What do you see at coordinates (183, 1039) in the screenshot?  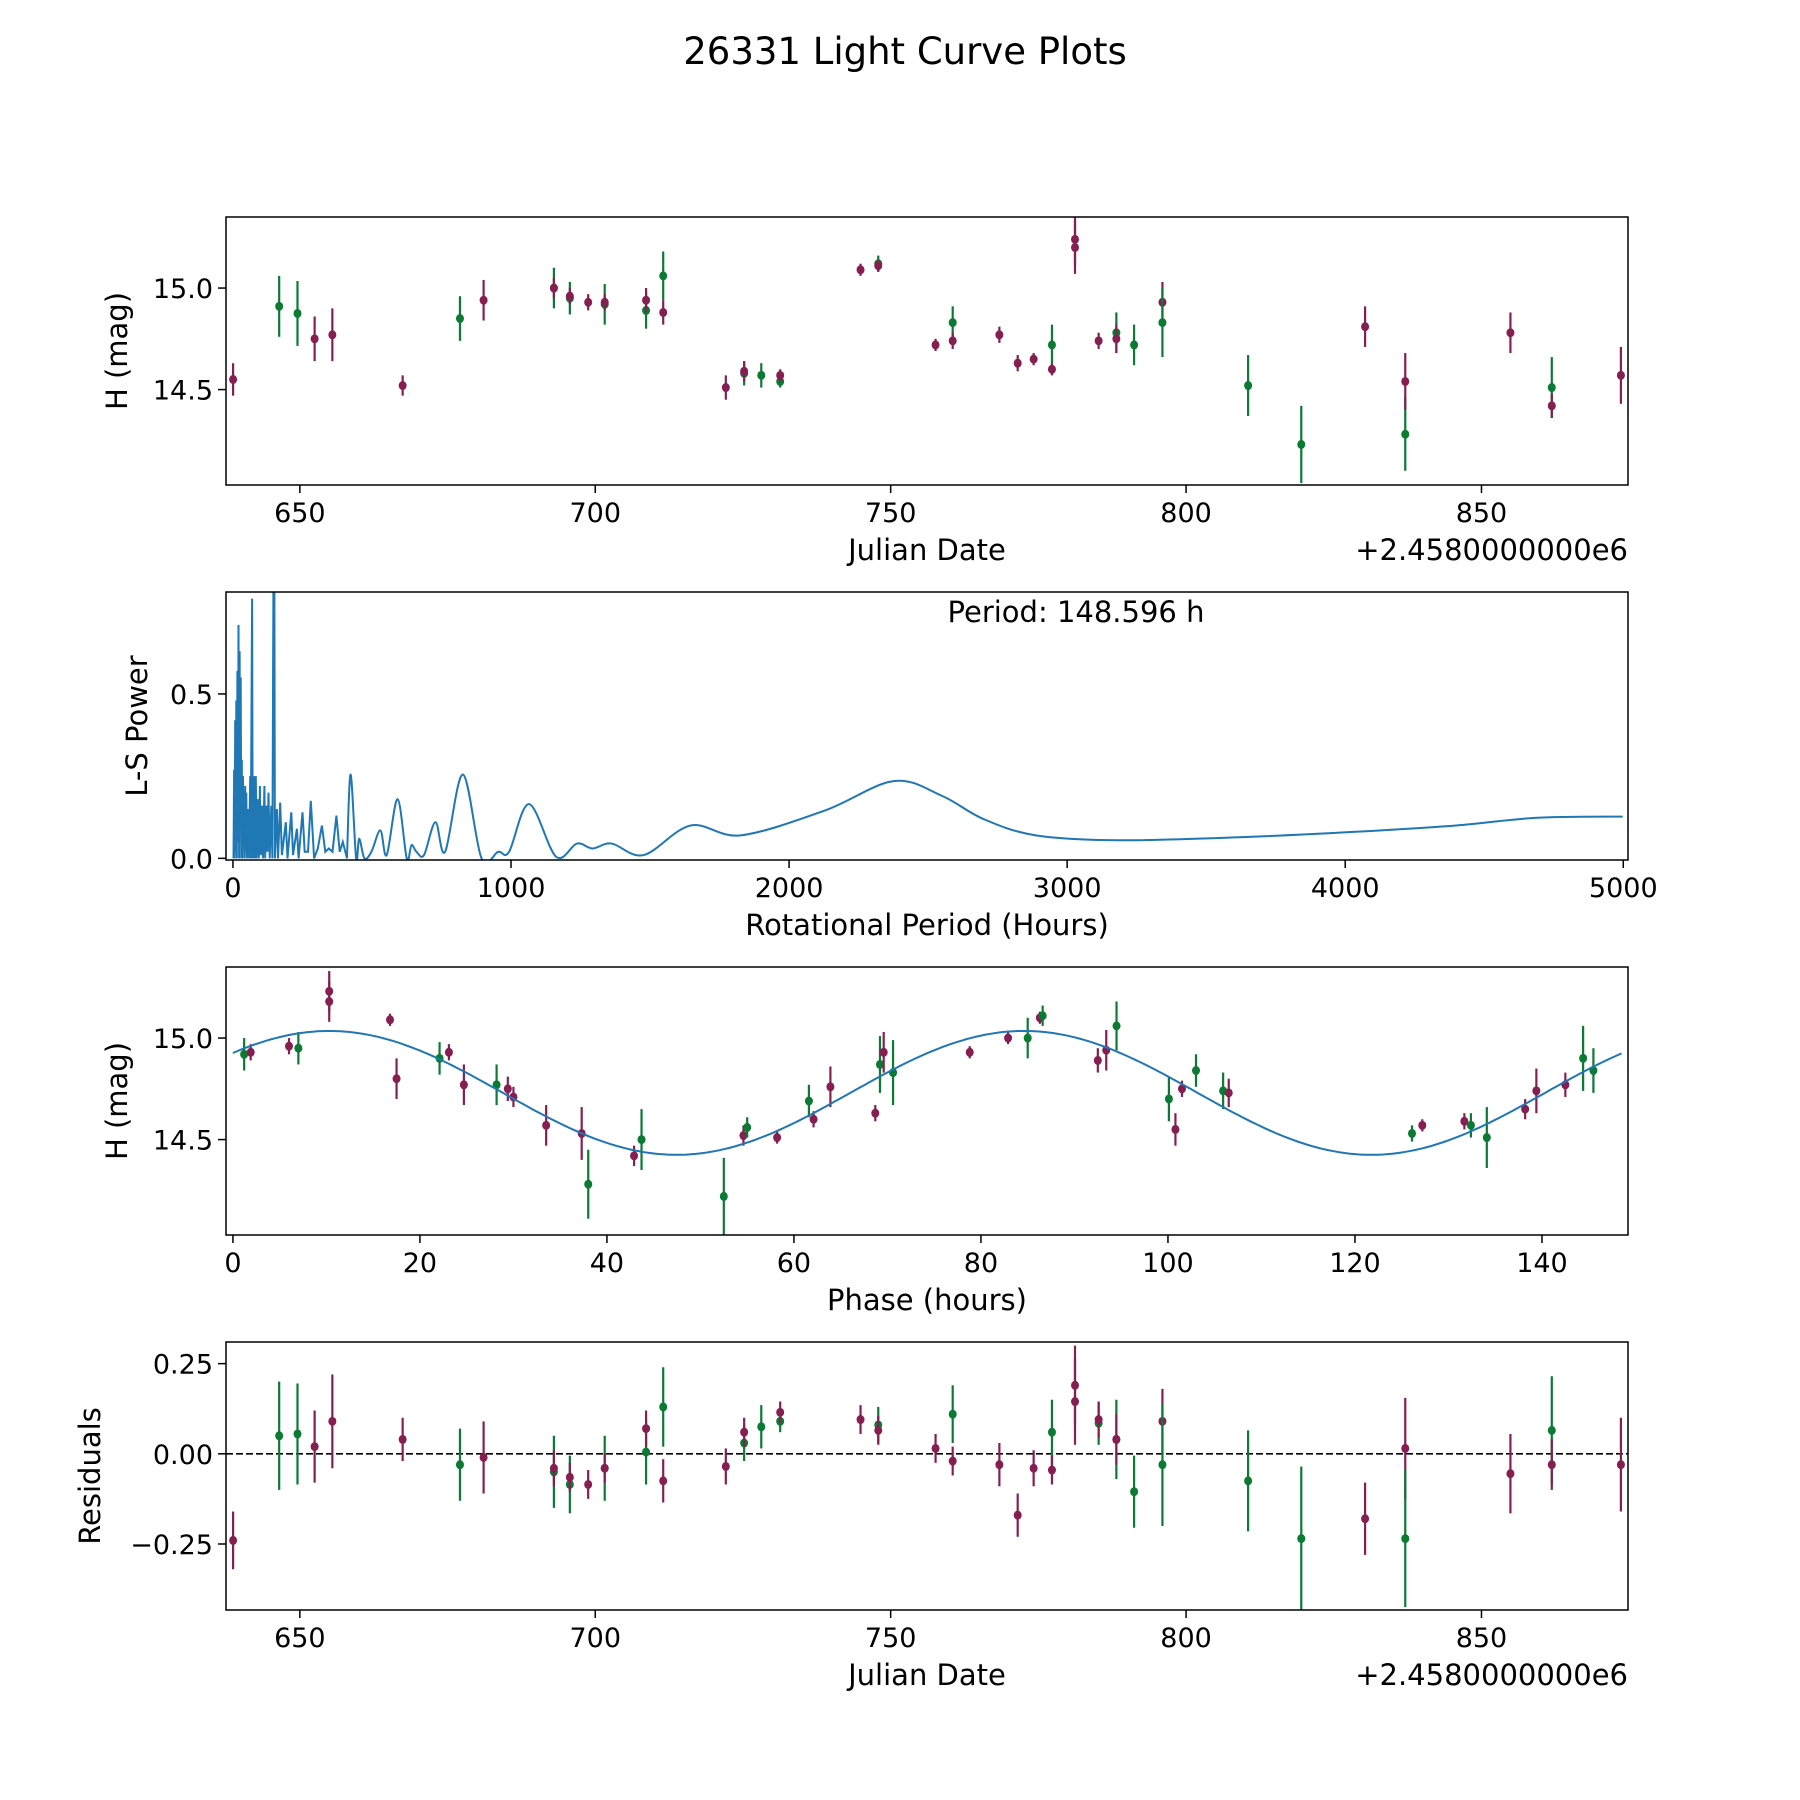 I see `y-tick-label: 15.0` at bounding box center [183, 1039].